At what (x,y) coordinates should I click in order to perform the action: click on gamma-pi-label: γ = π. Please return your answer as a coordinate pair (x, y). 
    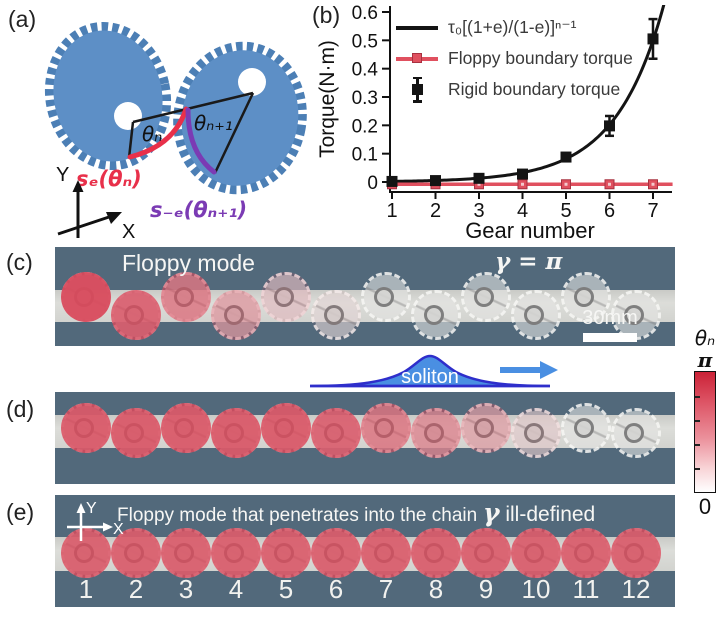
    Looking at the image, I should click on (529, 261).